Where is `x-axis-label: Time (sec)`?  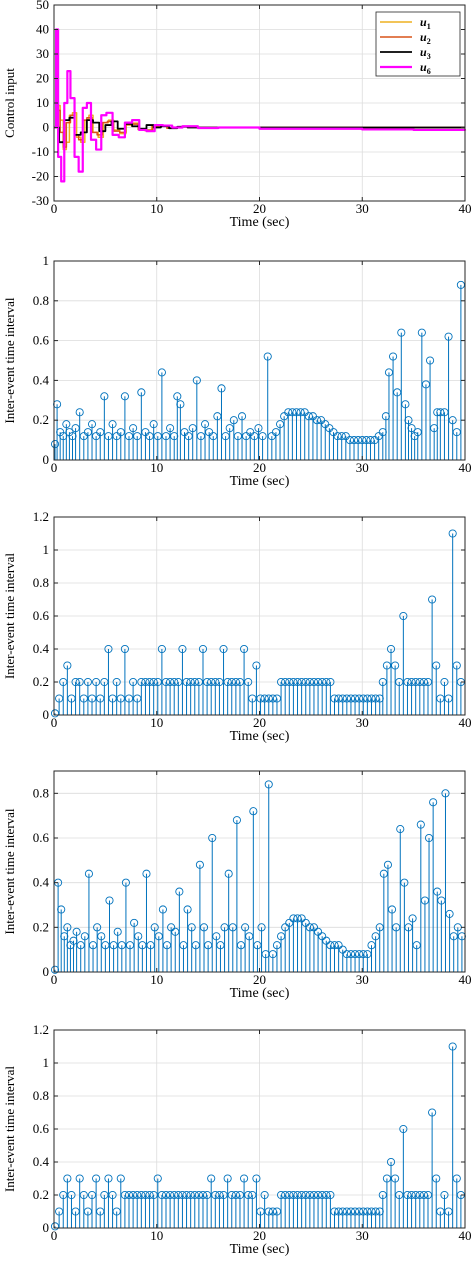 x-axis-label: Time (sec) is located at coordinates (260, 993).